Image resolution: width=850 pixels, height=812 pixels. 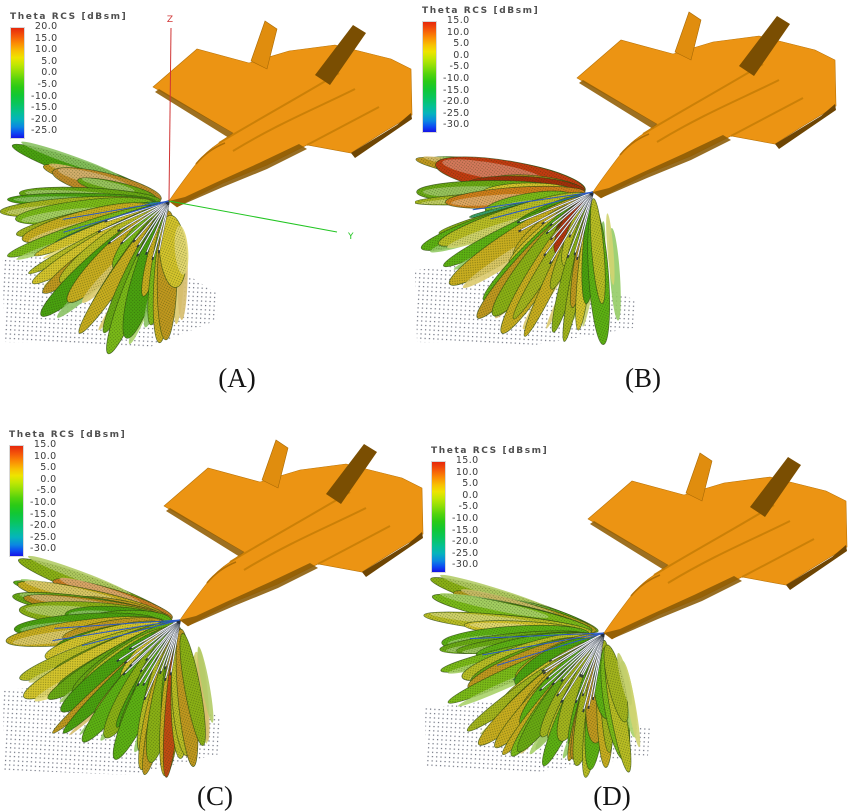 I want to click on coordinate-axes: ZY, so click(x=260, y=128).